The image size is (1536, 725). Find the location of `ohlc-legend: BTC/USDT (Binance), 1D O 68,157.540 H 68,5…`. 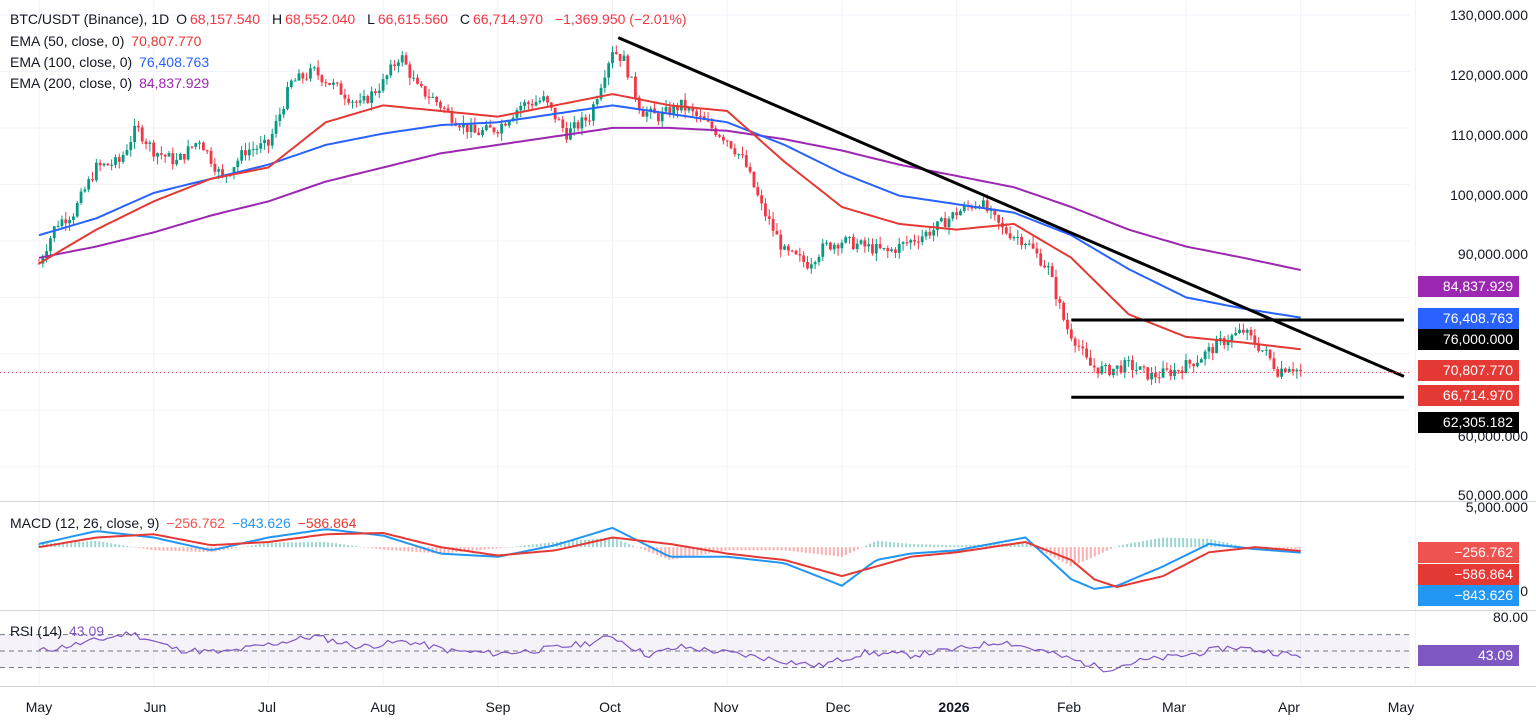

ohlc-legend: BTC/USDT (Binance), 1D O 68,157.540 H 68,5… is located at coordinates (349, 19).